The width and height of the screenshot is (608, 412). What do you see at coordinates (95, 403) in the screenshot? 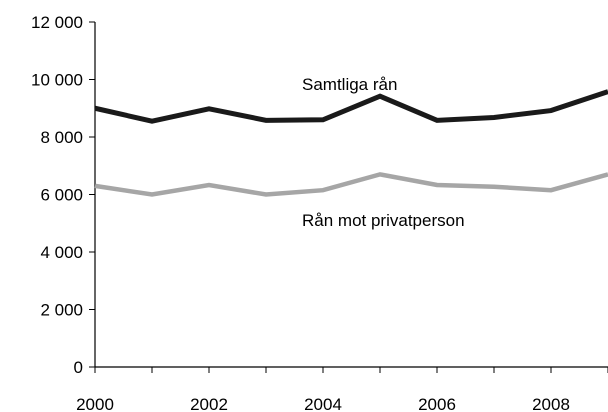
I see `x-tick-label: 2000` at bounding box center [95, 403].